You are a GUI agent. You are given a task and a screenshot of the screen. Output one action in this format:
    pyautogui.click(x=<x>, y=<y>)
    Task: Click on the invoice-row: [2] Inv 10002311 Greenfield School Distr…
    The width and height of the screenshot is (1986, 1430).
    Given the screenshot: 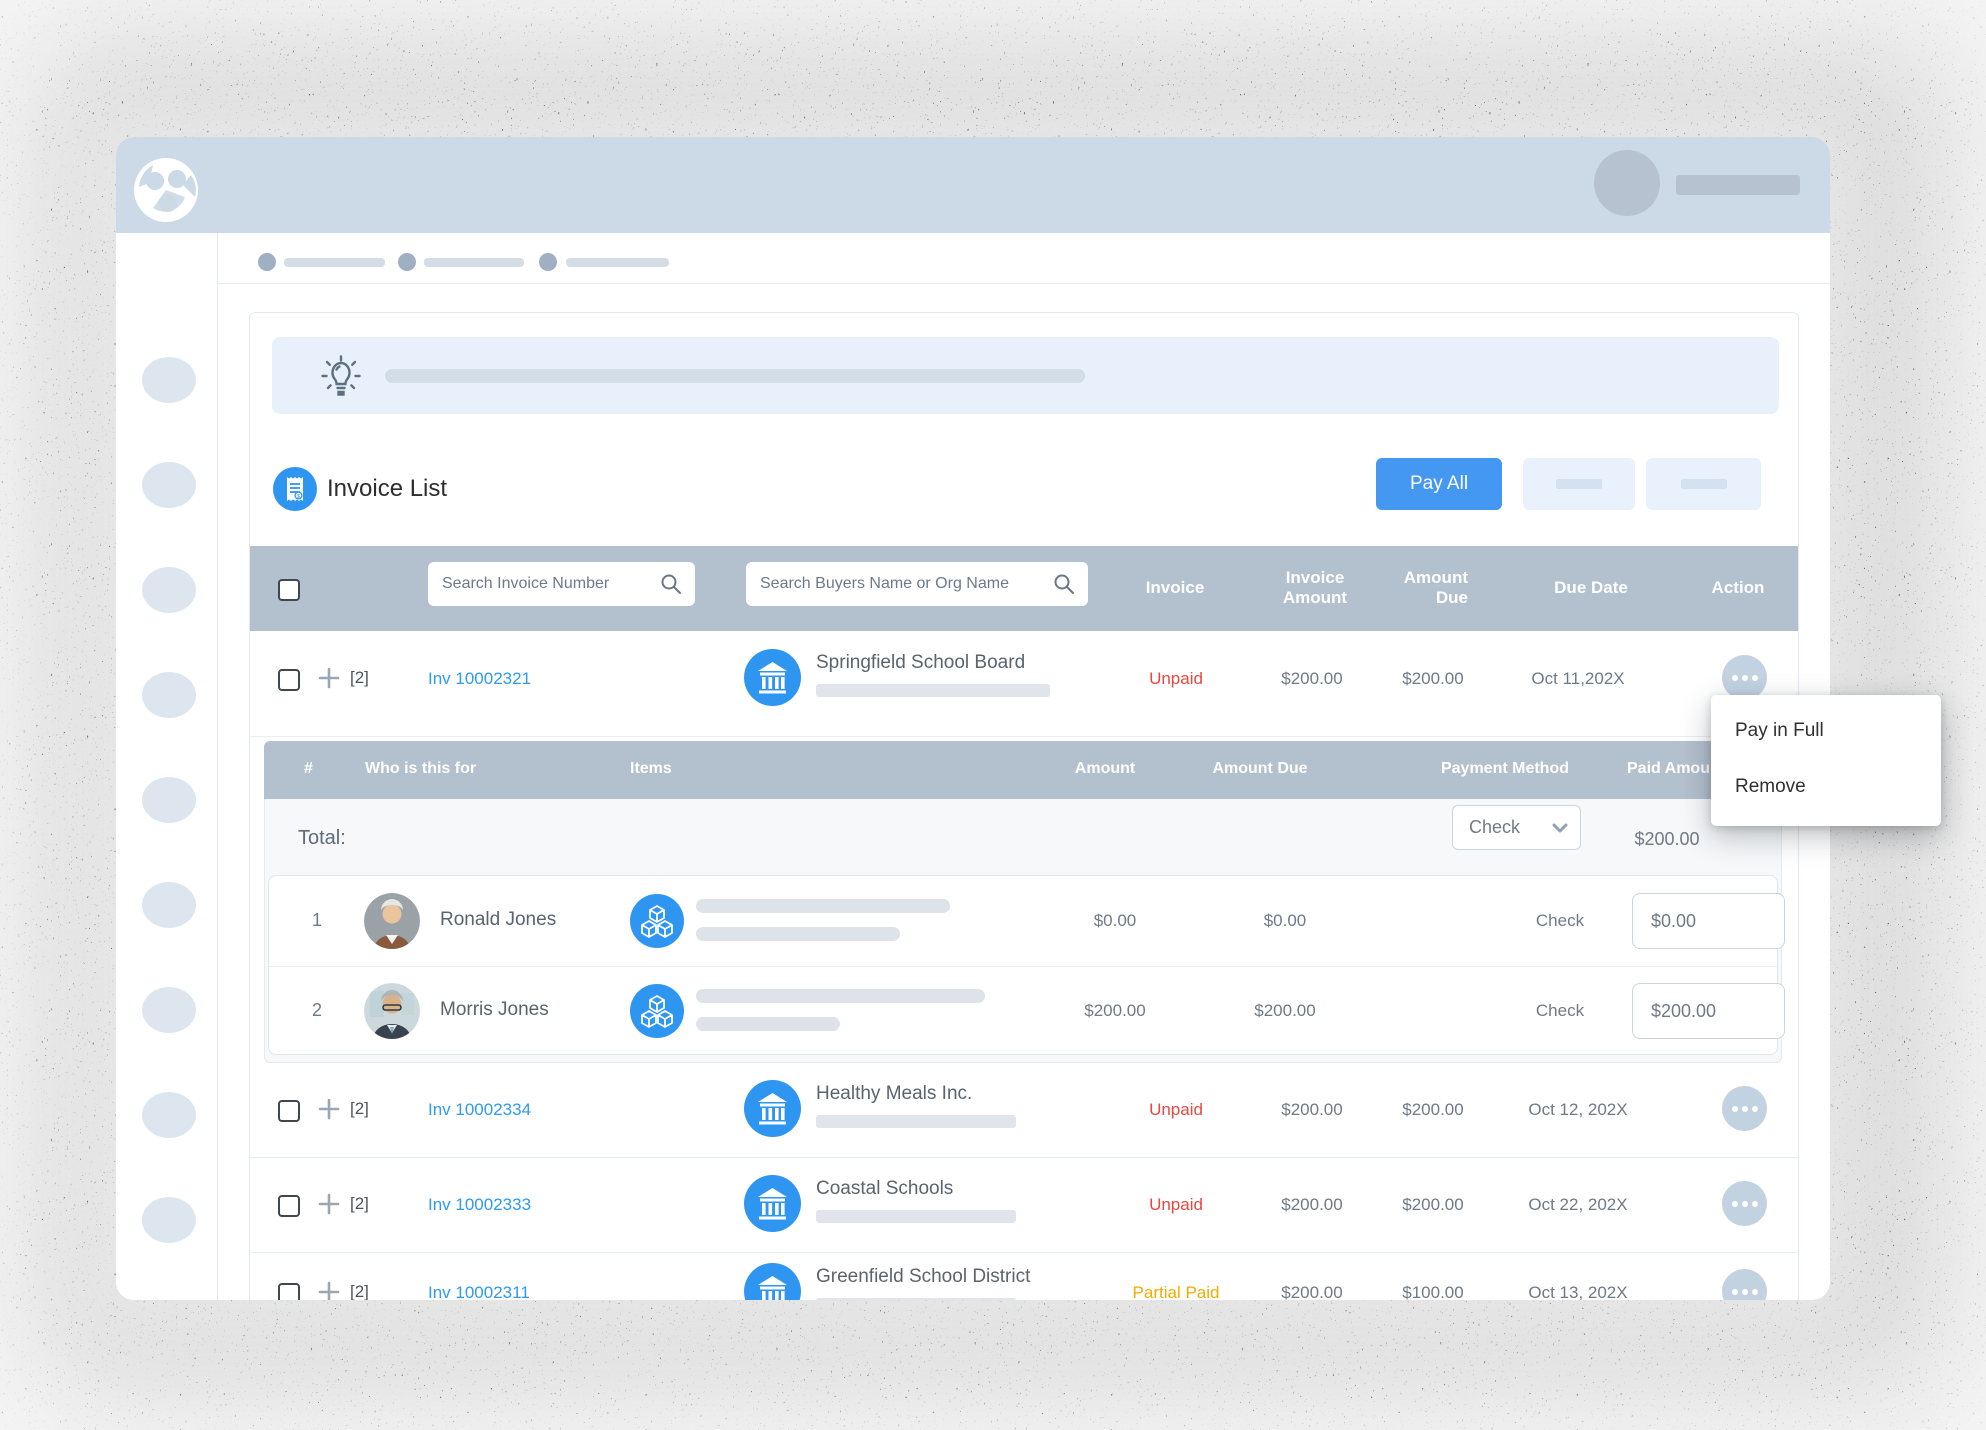 What is the action you would take?
    pyautogui.click(x=1024, y=1276)
    